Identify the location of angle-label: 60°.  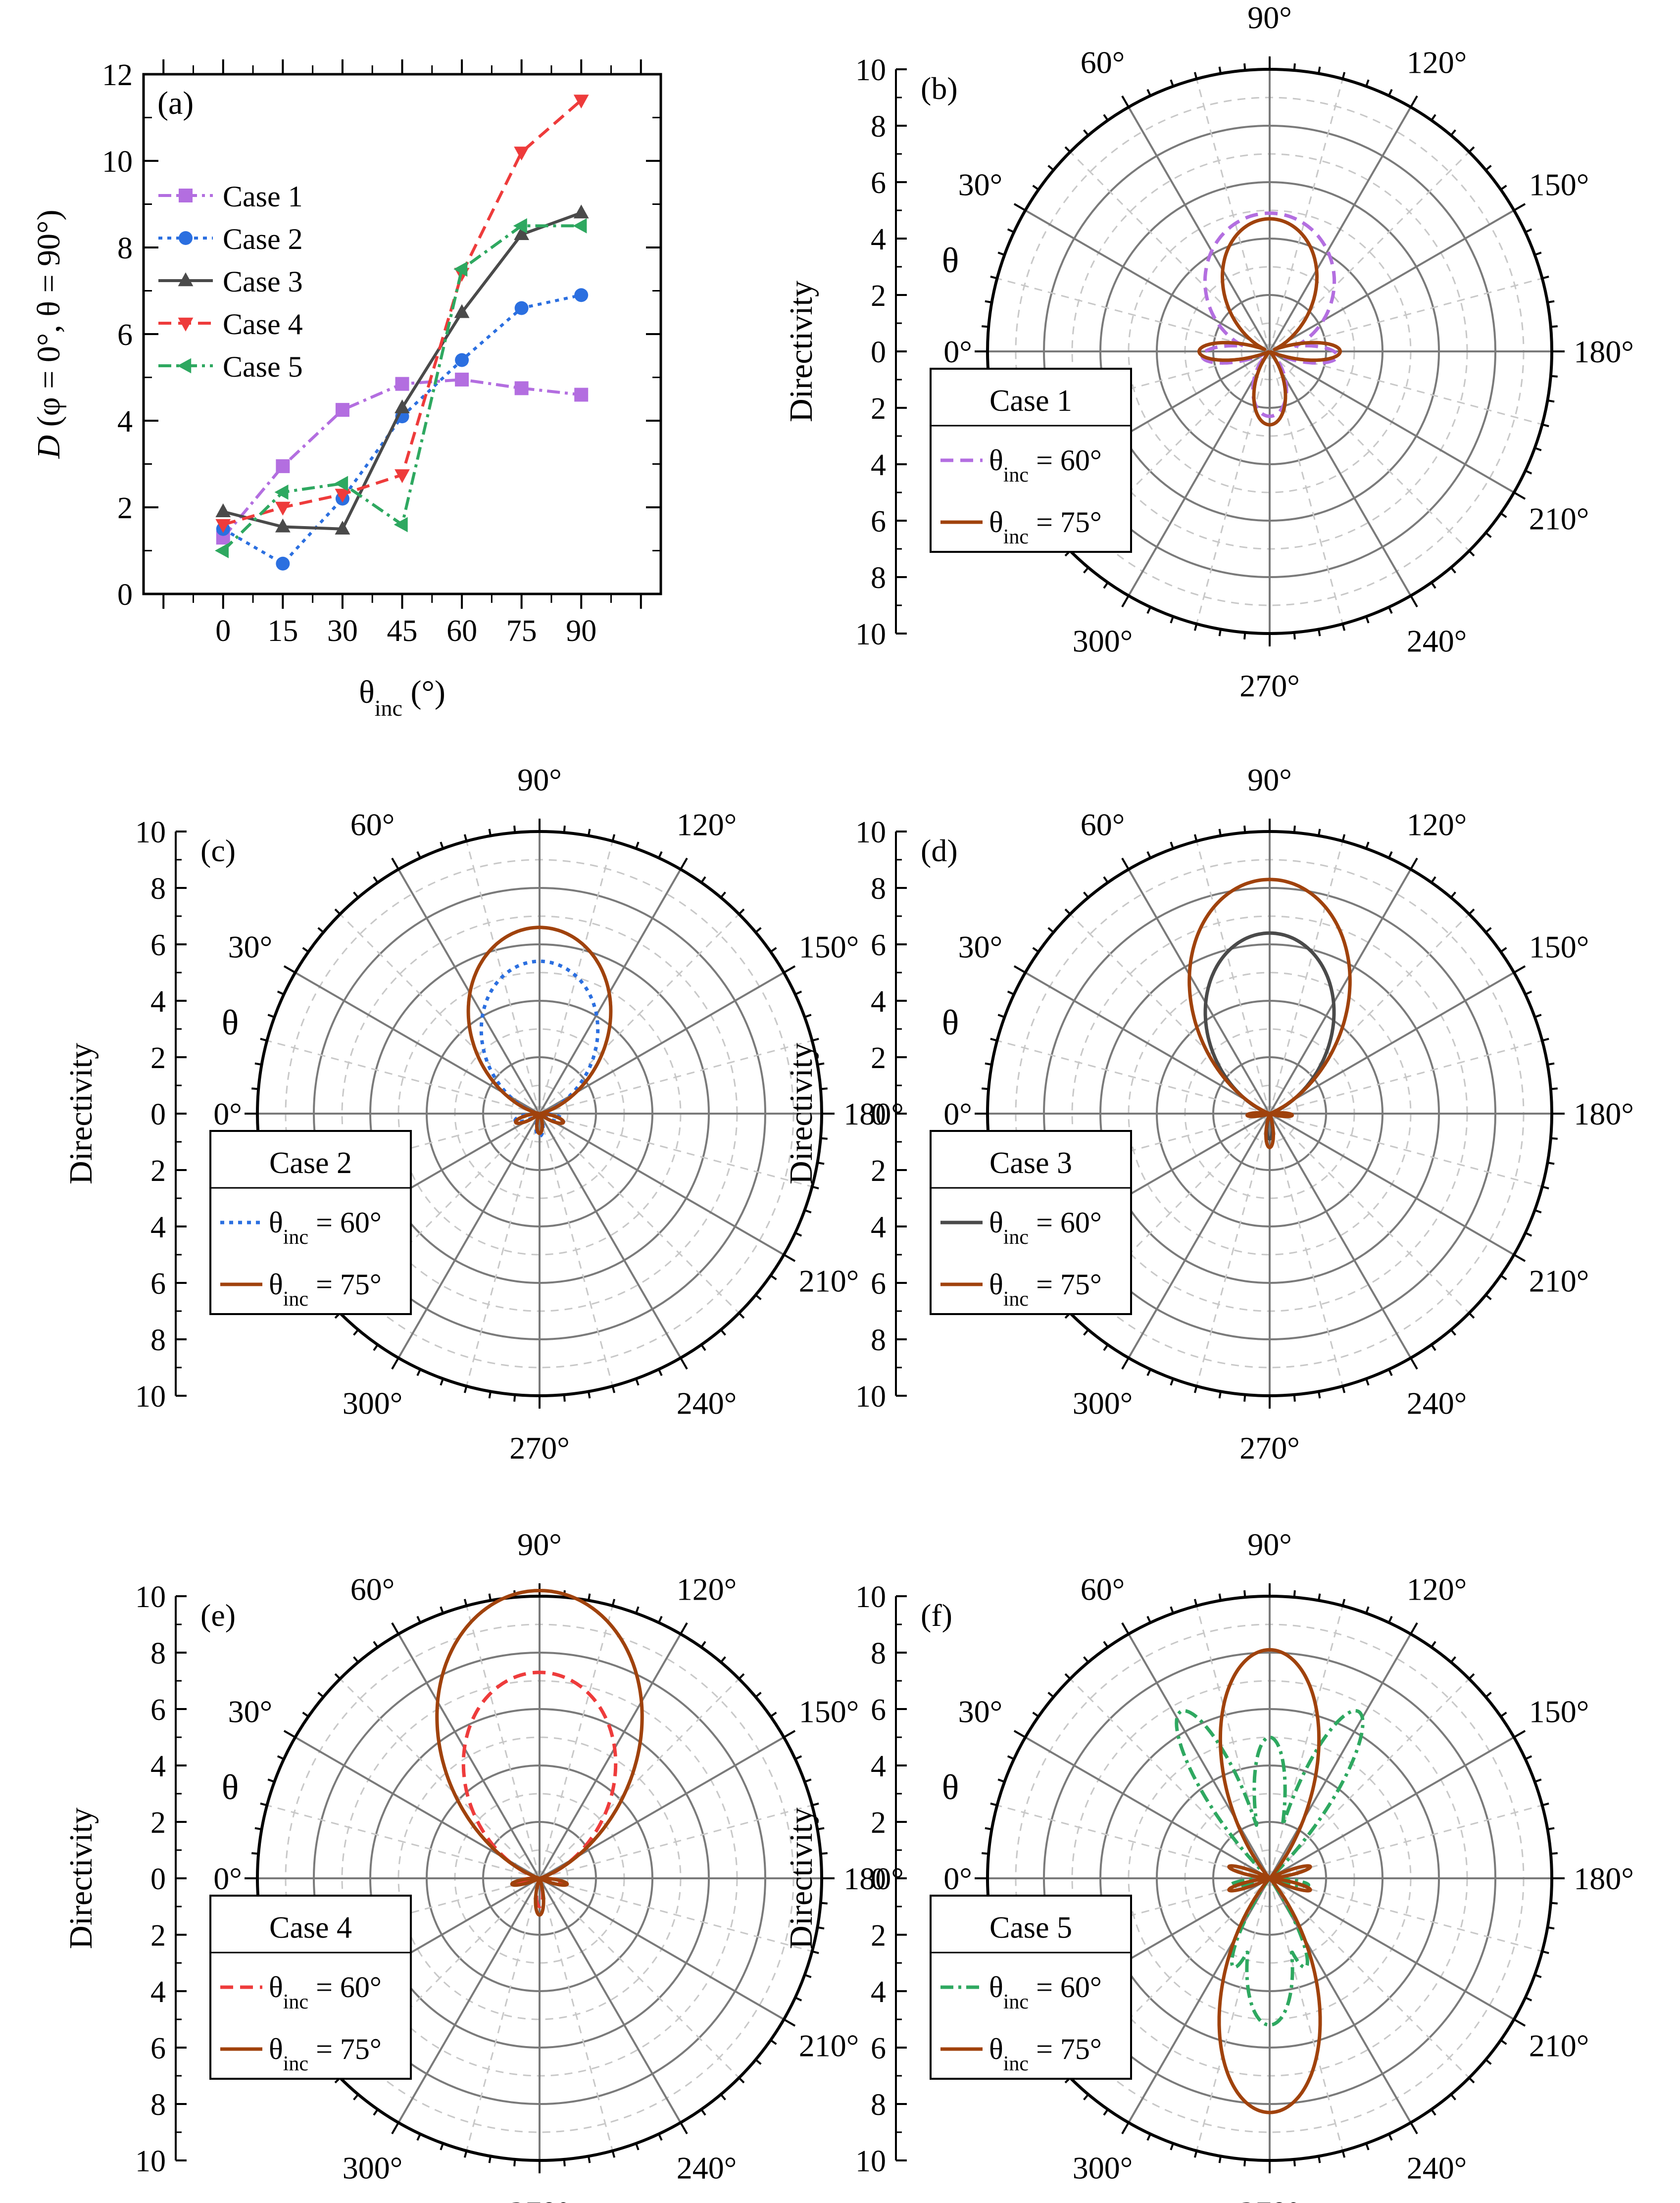
(372, 824).